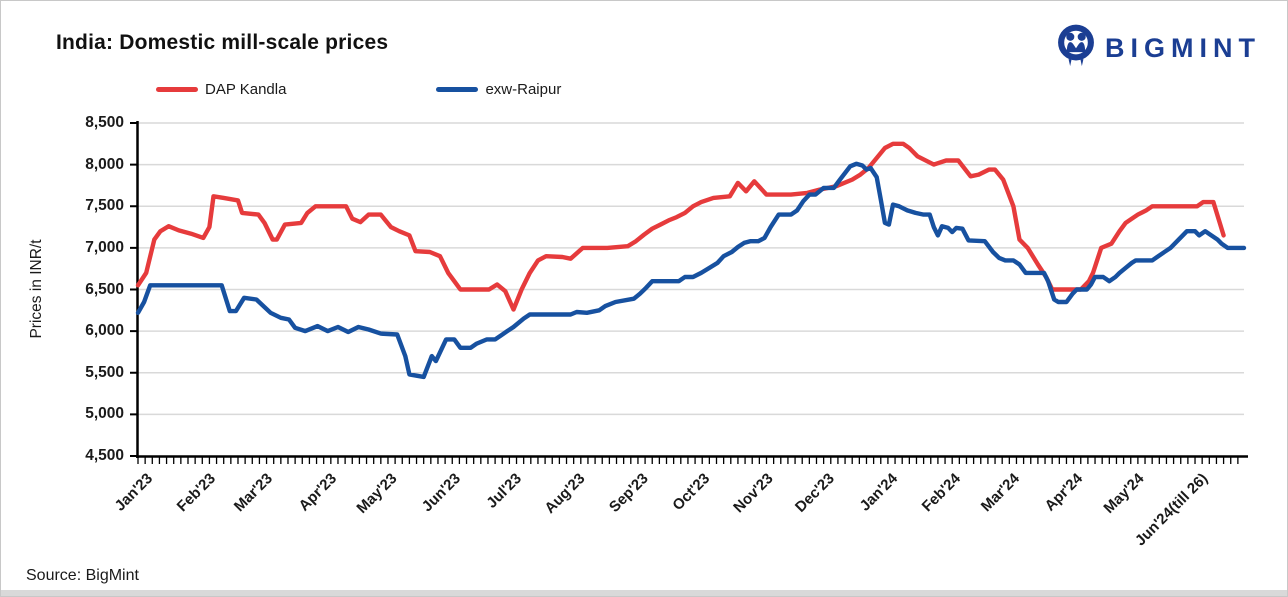 Image resolution: width=1288 pixels, height=597 pixels. Describe the element at coordinates (523, 89) in the screenshot. I see `legend-label: exw-Raipur` at that location.